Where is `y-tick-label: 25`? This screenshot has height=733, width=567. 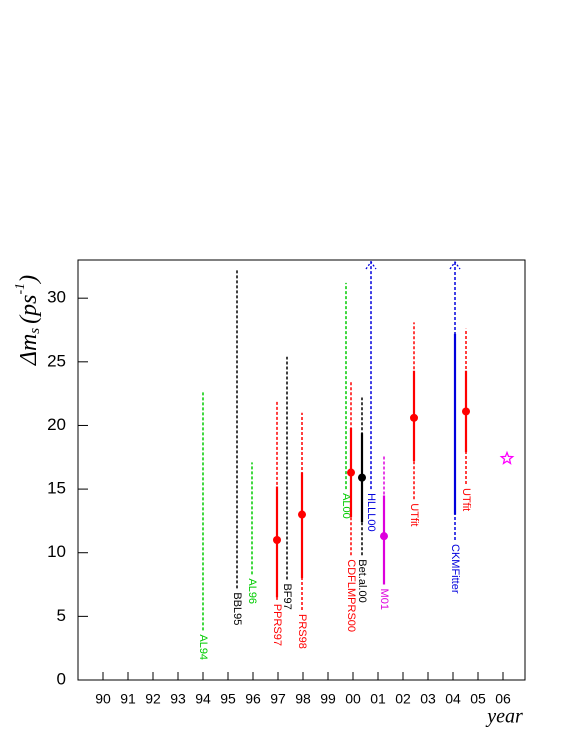 y-tick-label: 25 is located at coordinates (56, 360).